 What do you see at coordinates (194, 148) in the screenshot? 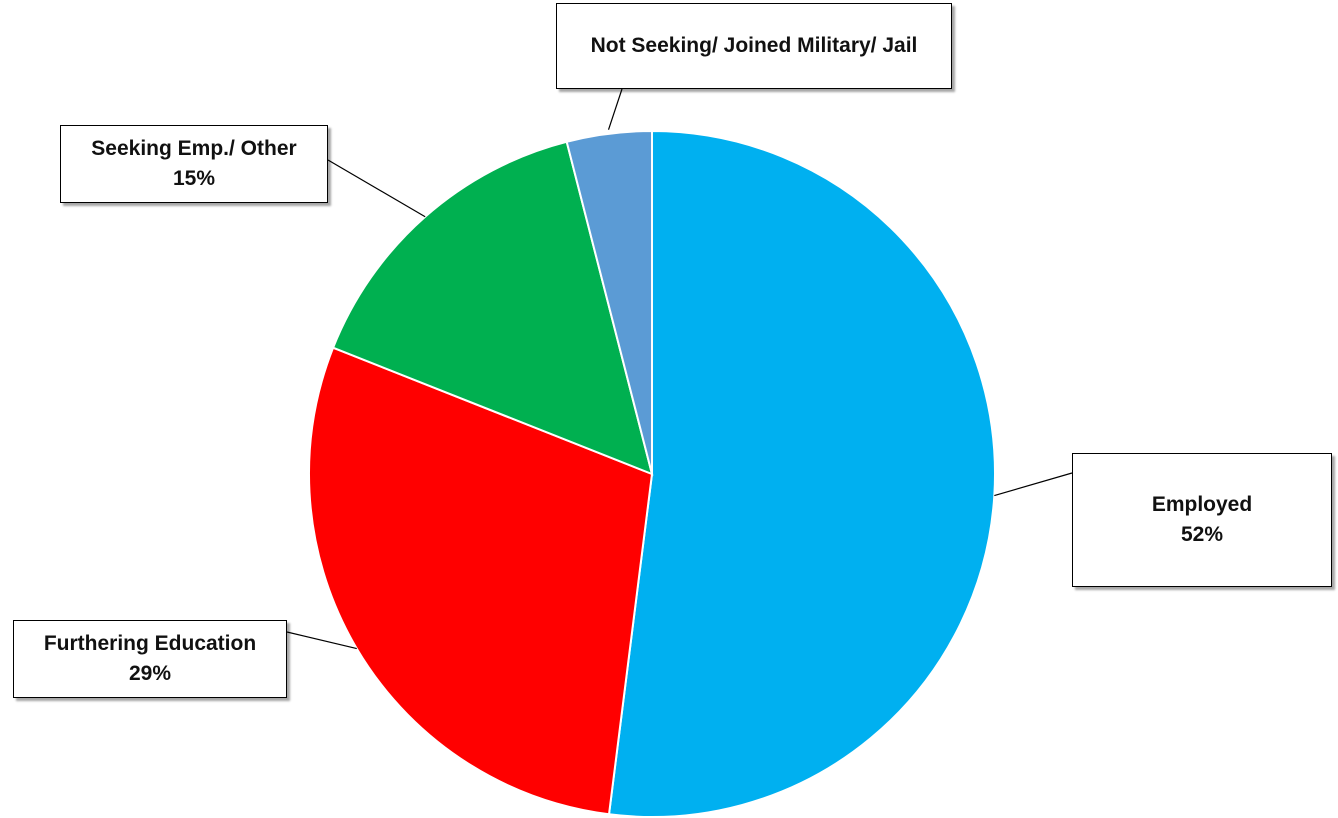
I see `data-label-seeking-employment-name: Seeking Emp./ Other` at bounding box center [194, 148].